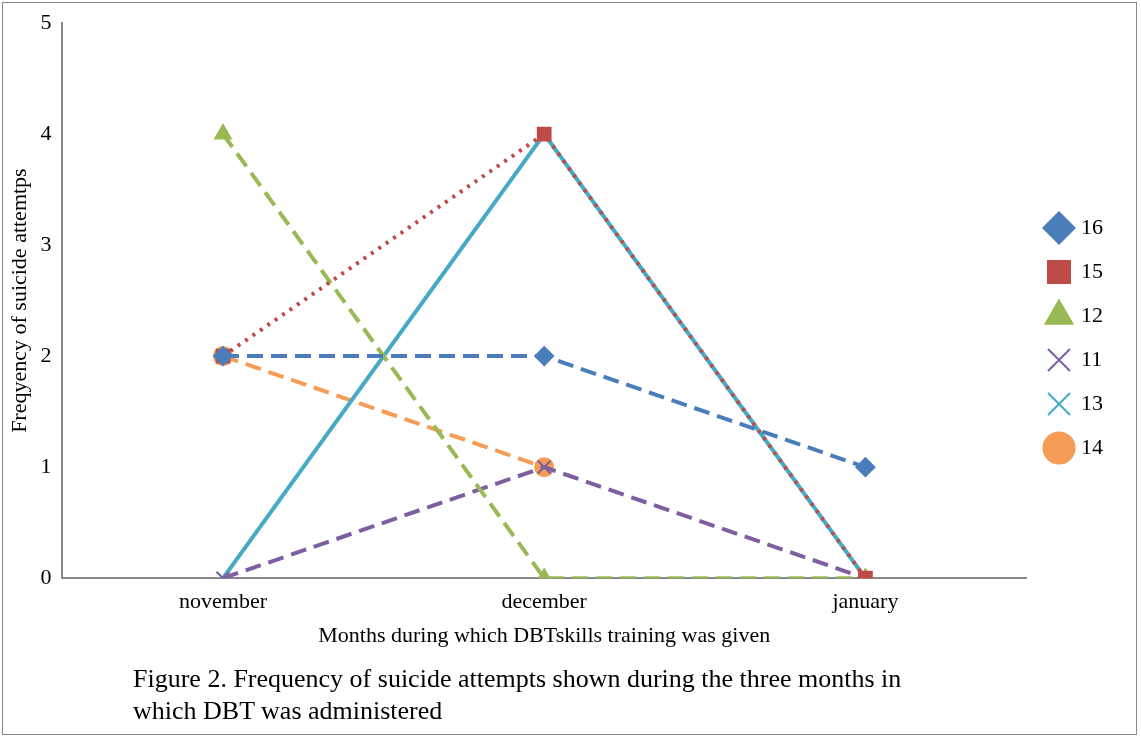  Describe the element at coordinates (1092, 402) in the screenshot. I see `legend-label: 13` at that location.